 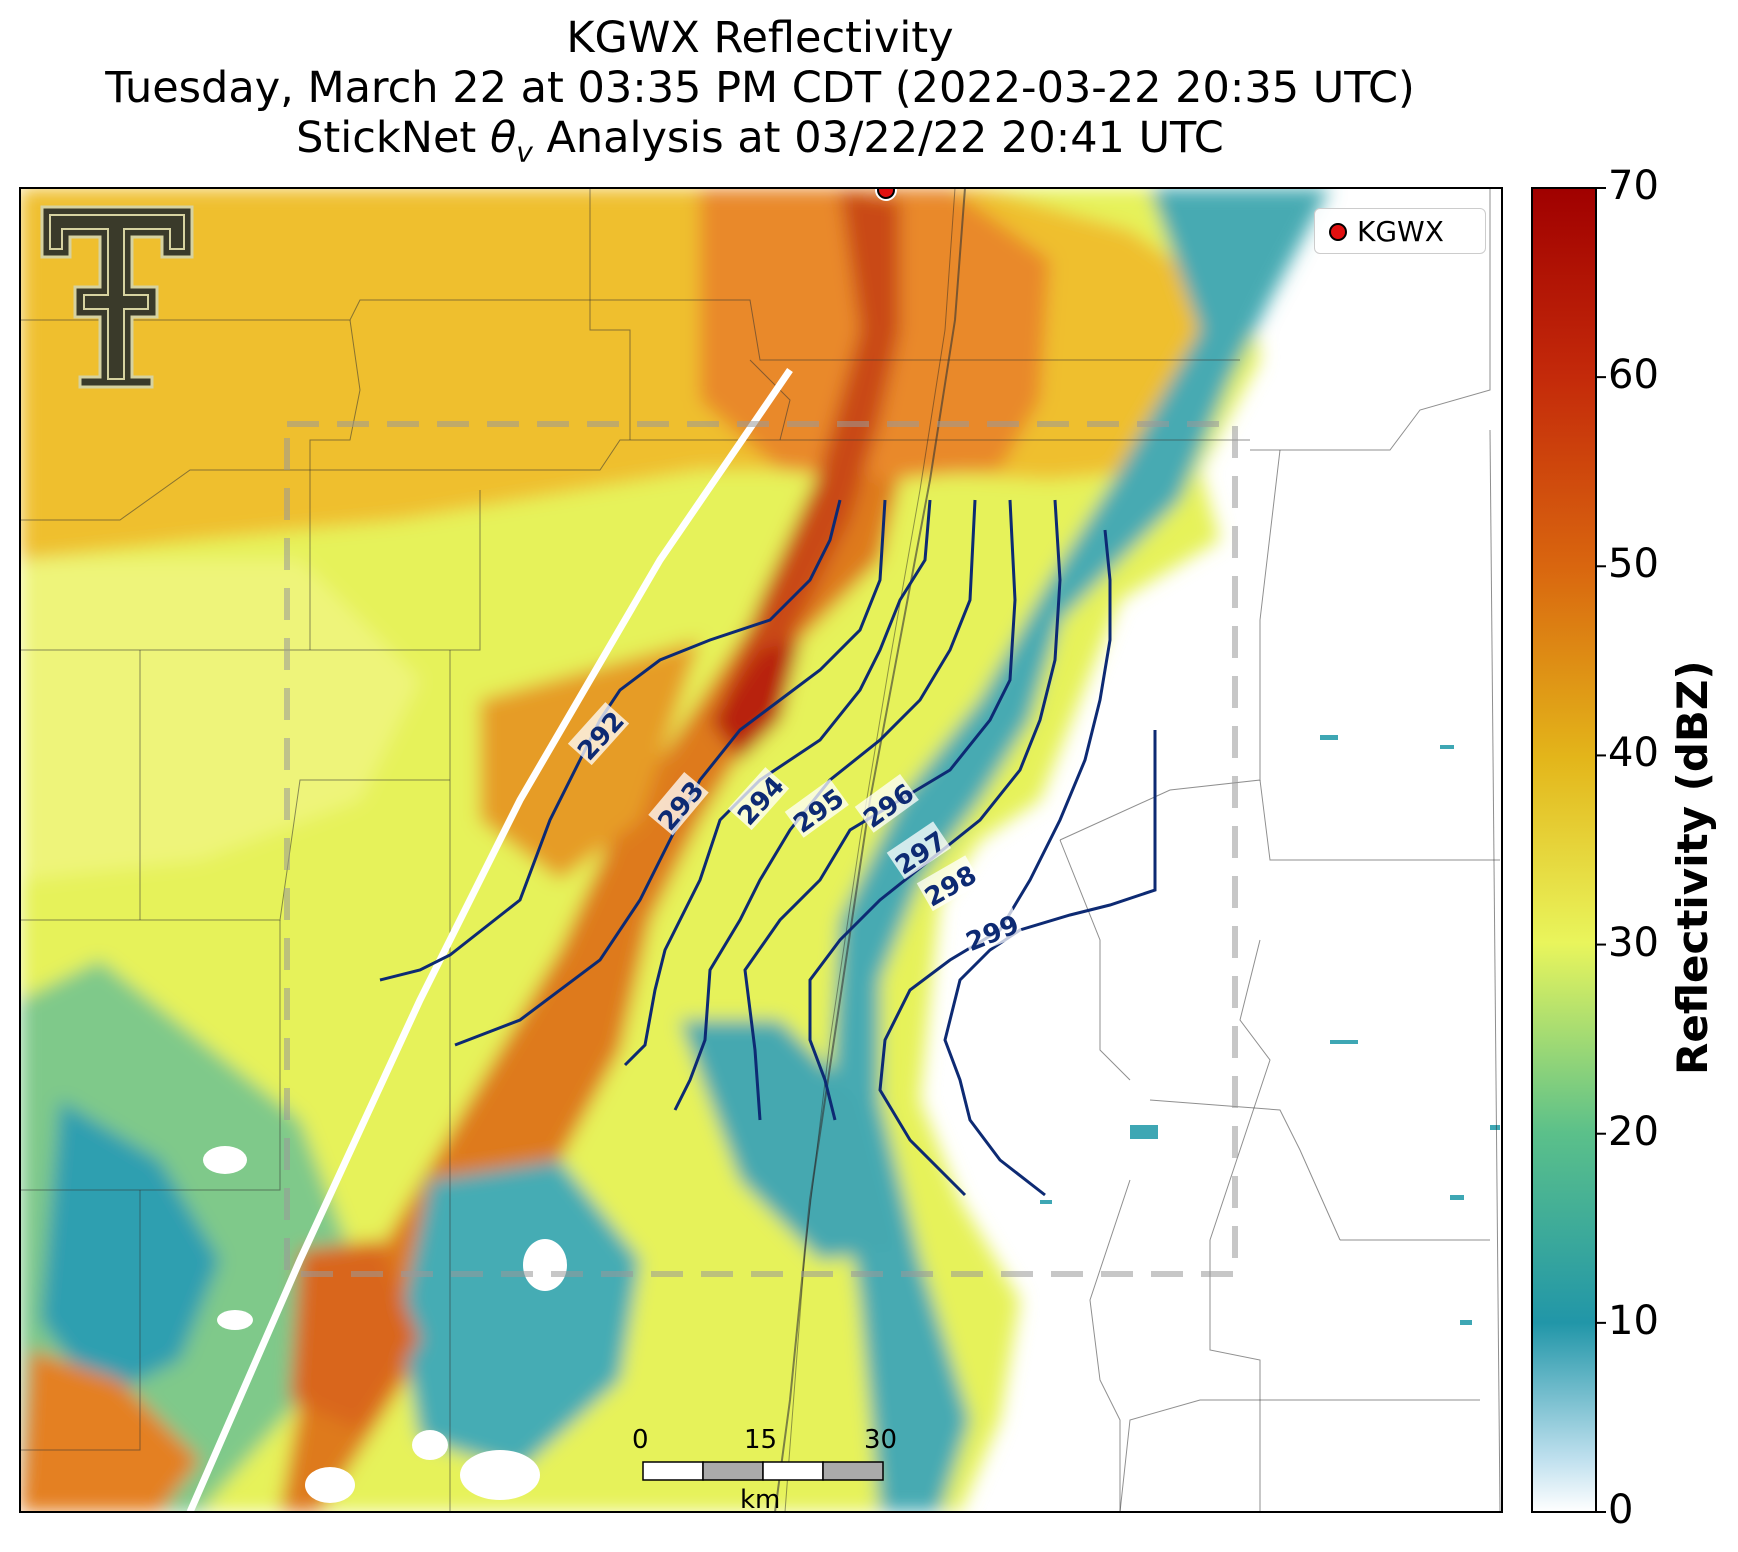 I want to click on colorbar-tick-label: 40, so click(x=1633, y=753).